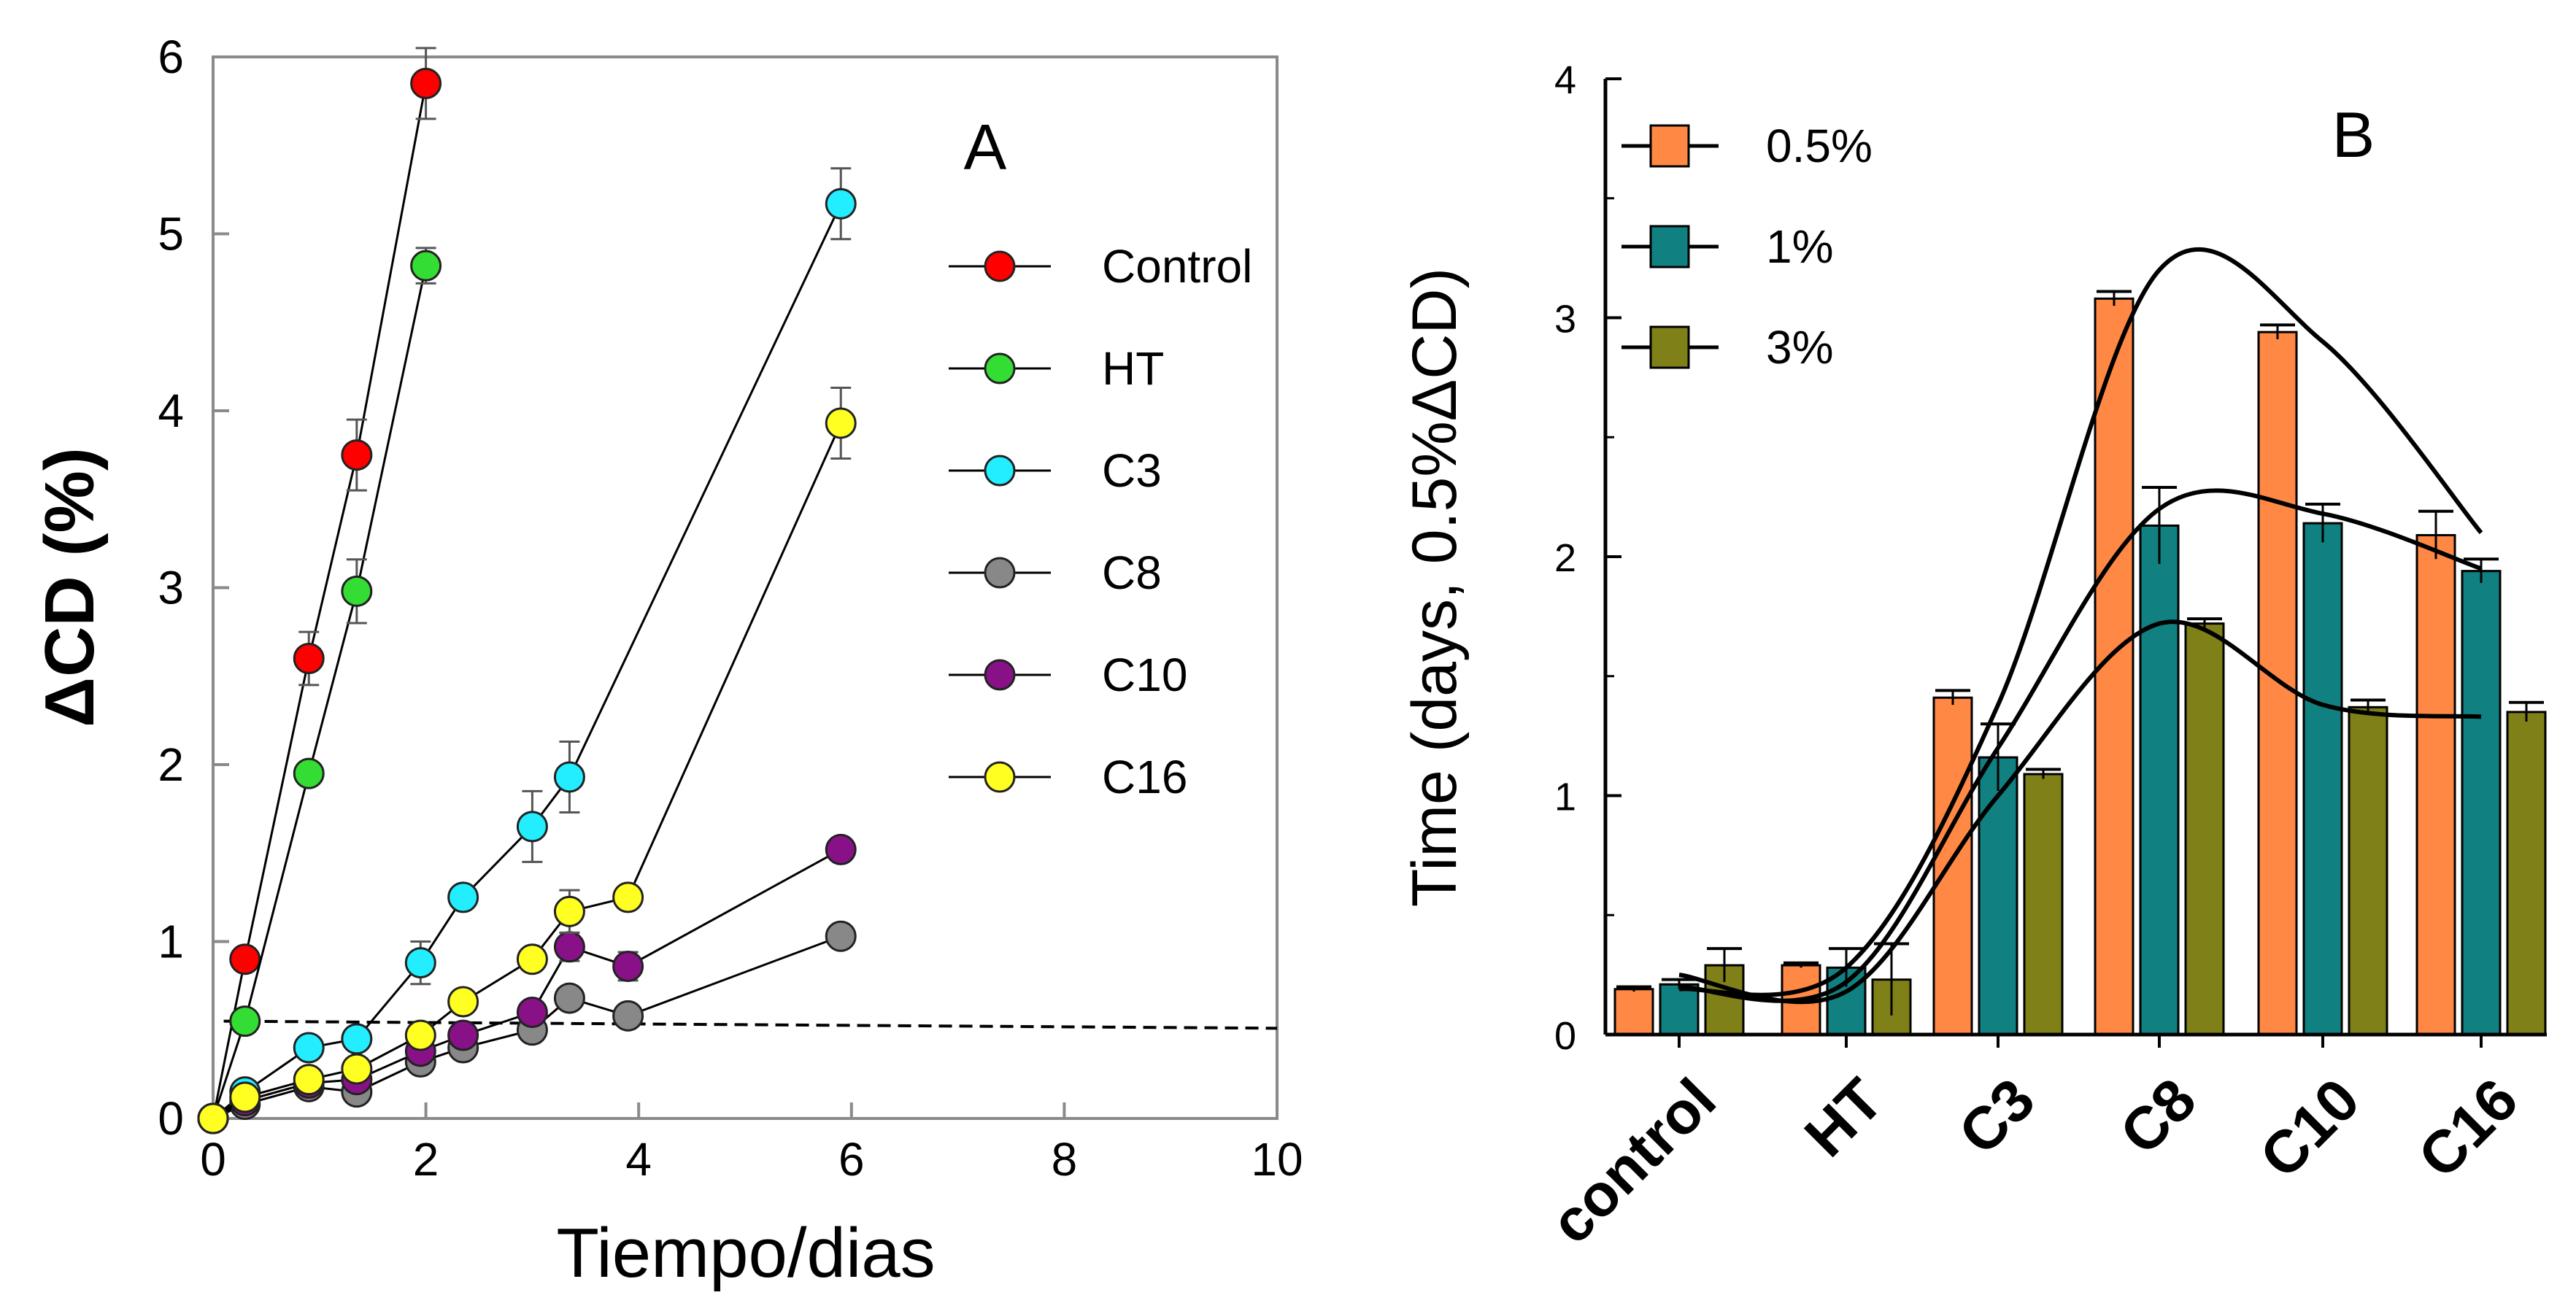 The image size is (2576, 1314). What do you see at coordinates (745, 1253) in the screenshot?
I see `x-axis-label-a: Tiempo/dias` at bounding box center [745, 1253].